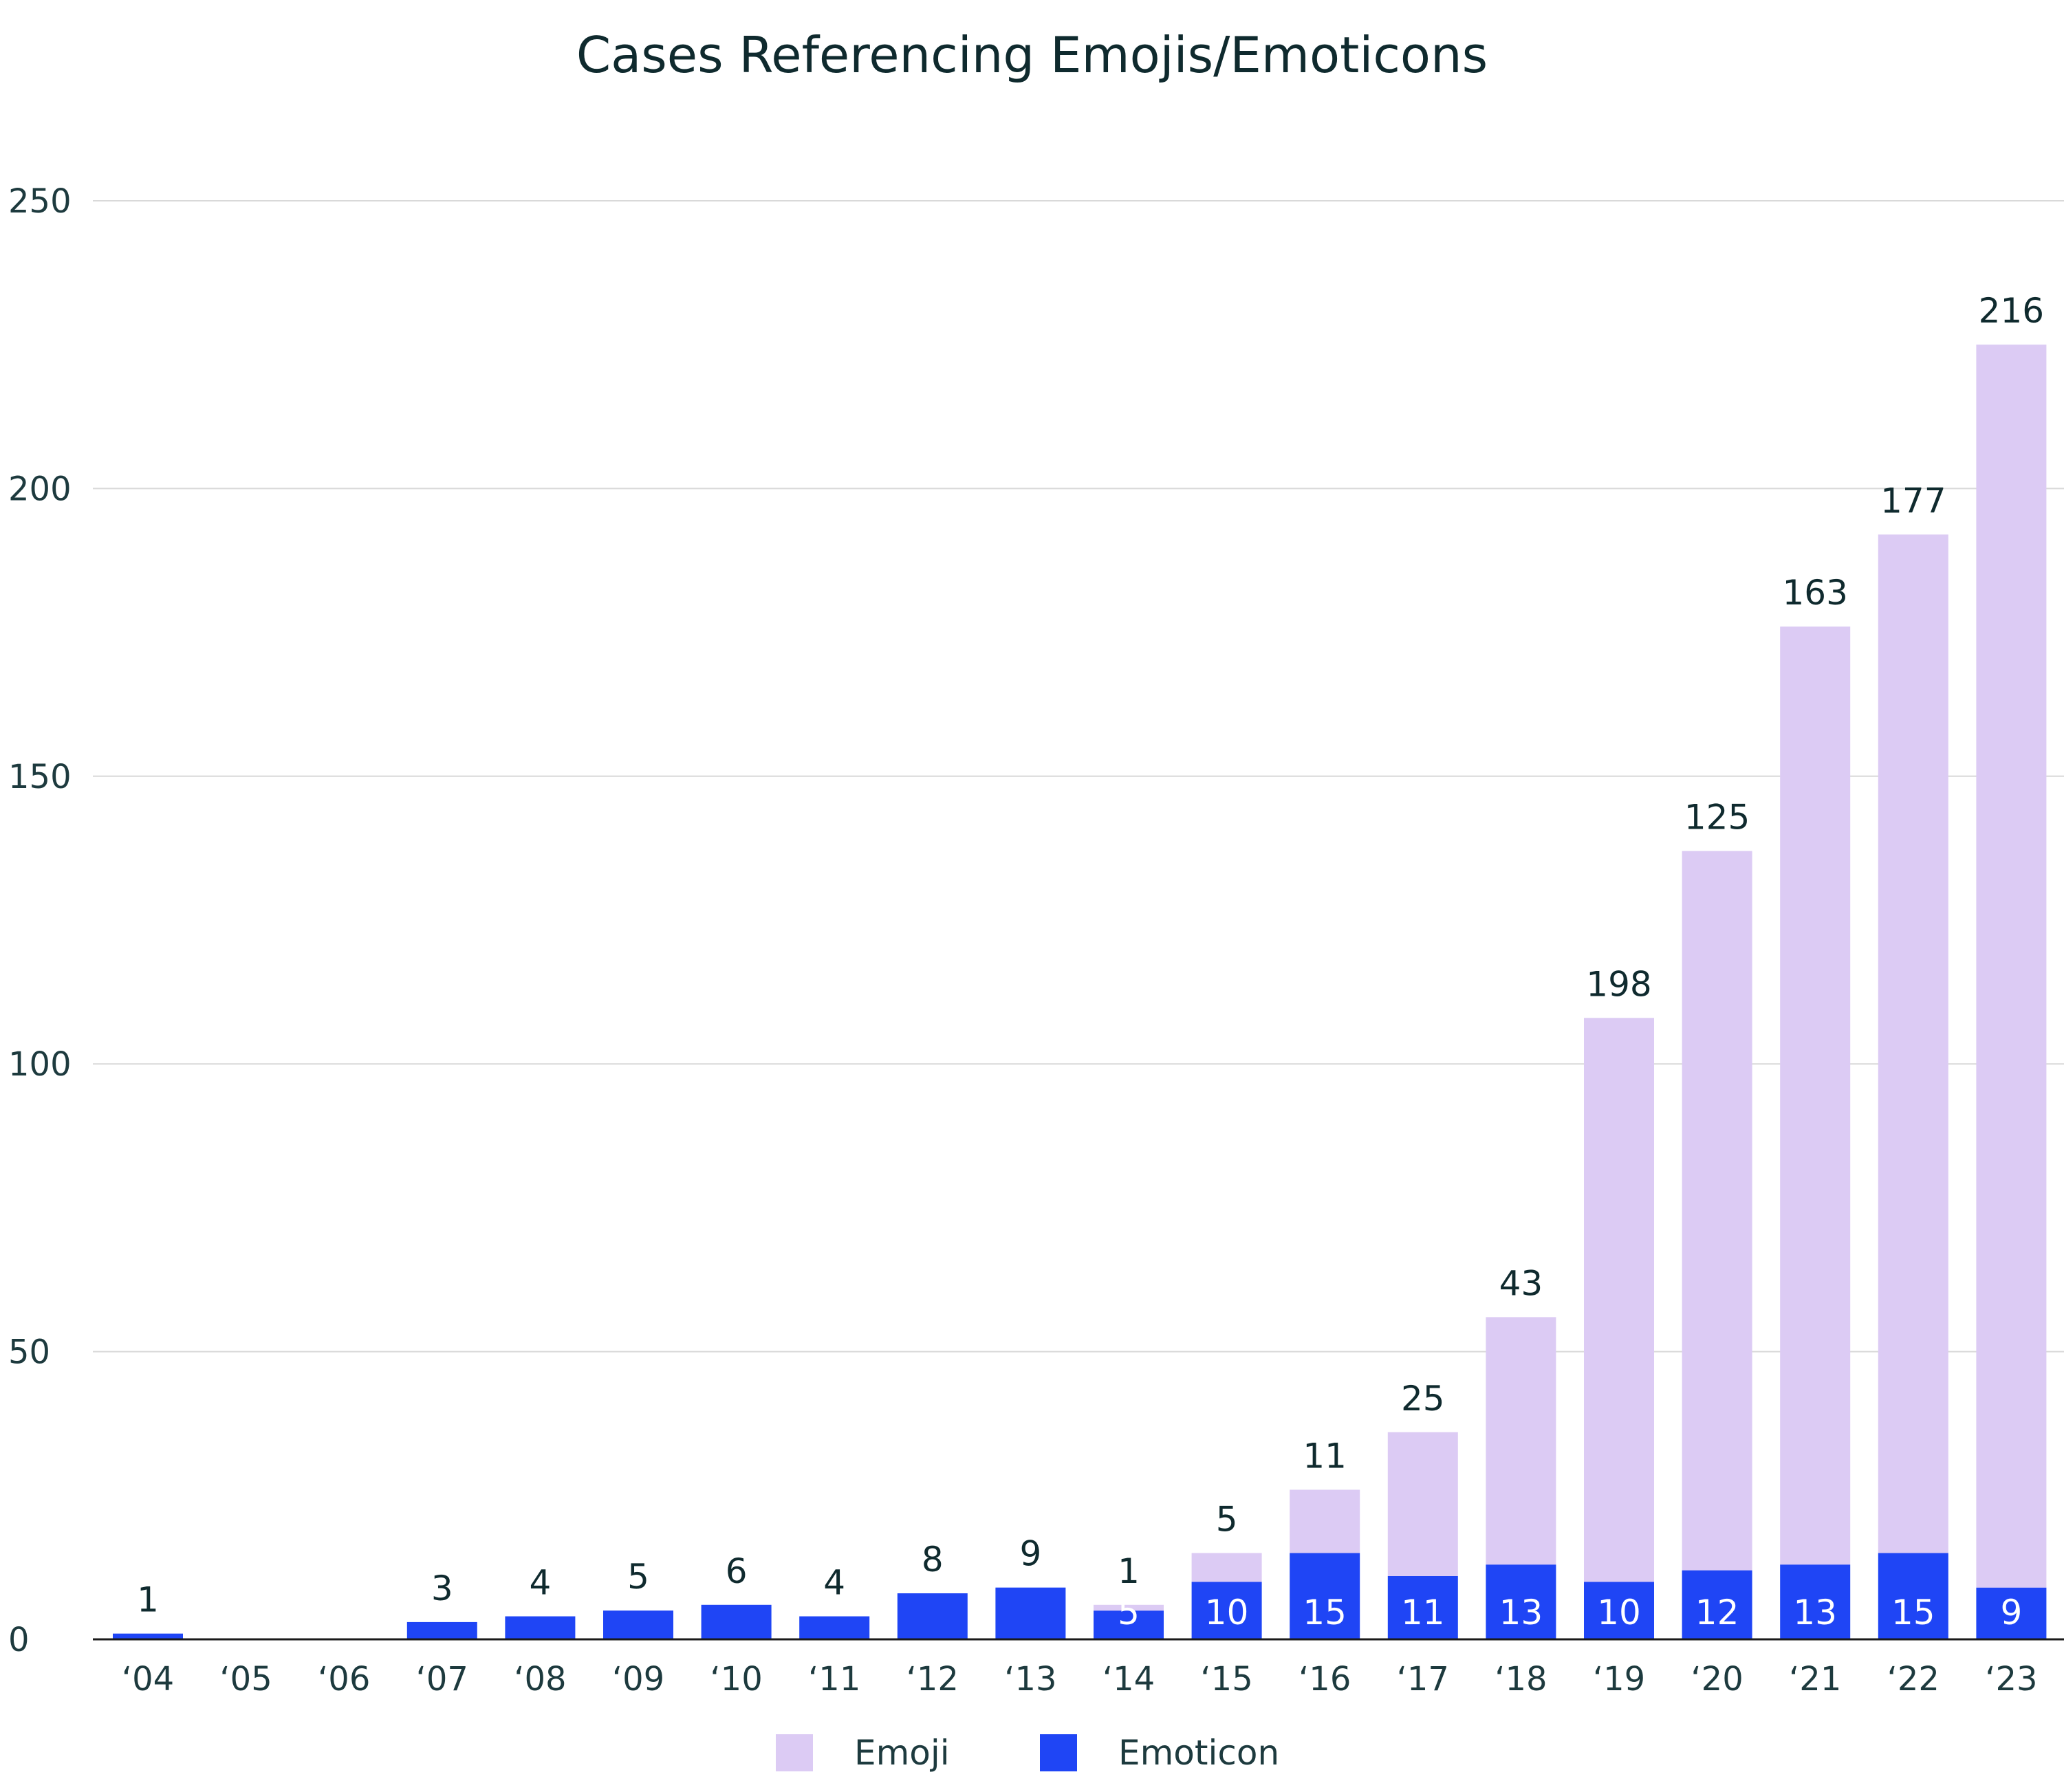 This screenshot has width=2064, height=1792. I want to click on legend: Emoji Emoticon, so click(1032, 1753).